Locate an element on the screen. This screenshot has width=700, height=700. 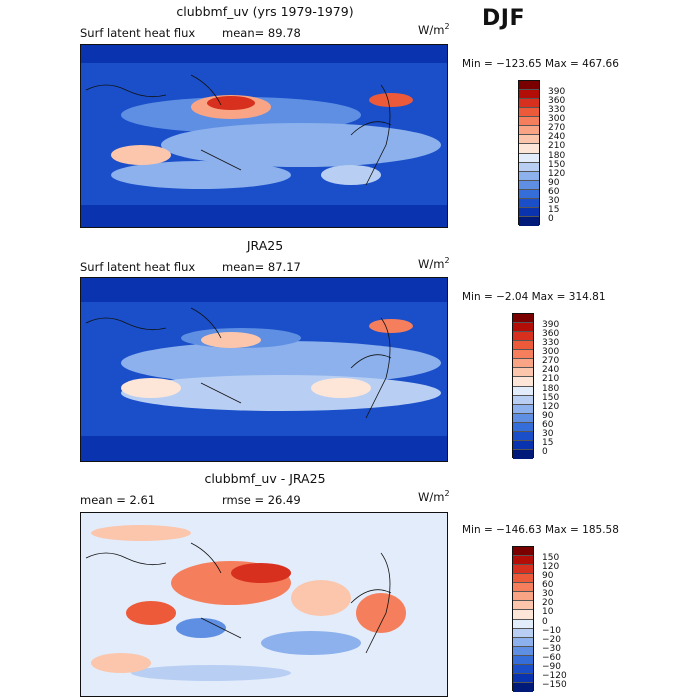
panel-1-variable-label: Surf latent heat flux is located at coordinates (138, 33).